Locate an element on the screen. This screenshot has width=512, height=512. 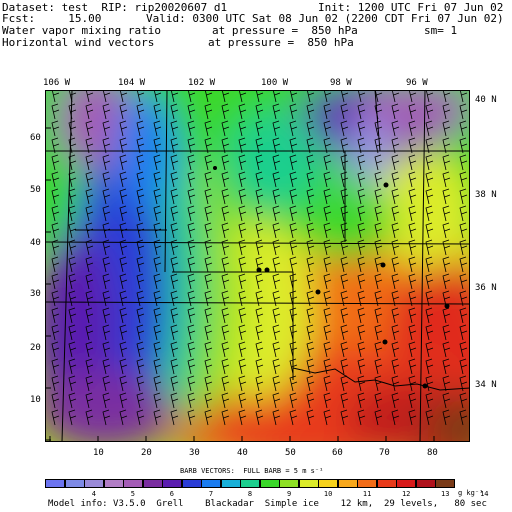
latitude-label: 38 N is located at coordinates (486, 195).